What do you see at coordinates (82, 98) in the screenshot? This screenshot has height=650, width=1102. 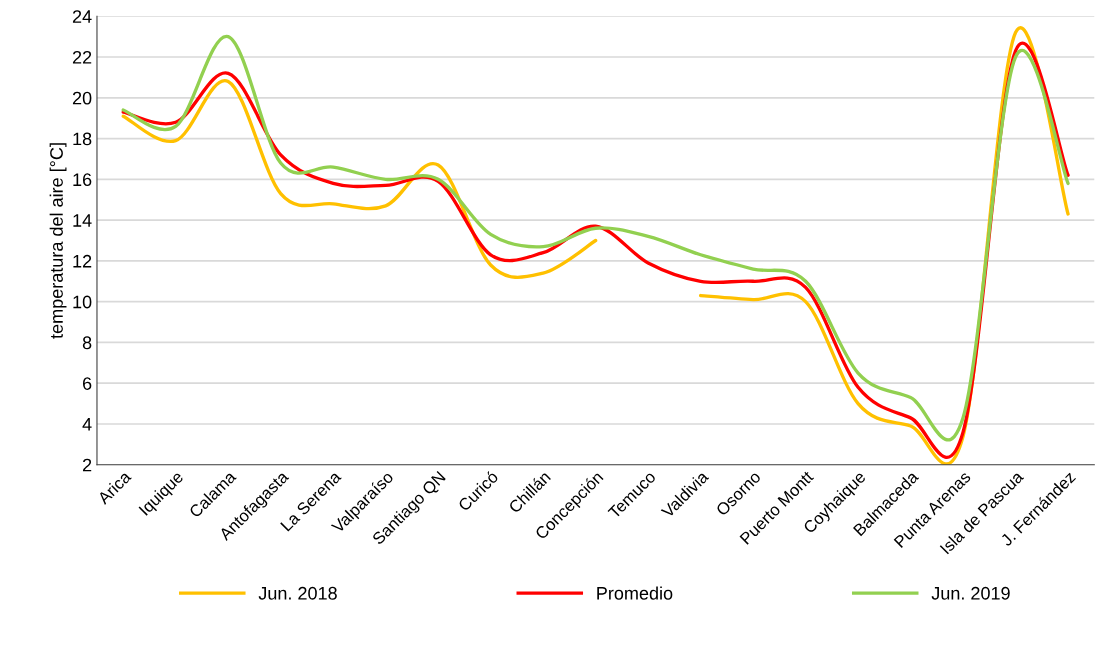 I see `y-tick-label: 20` at bounding box center [82, 98].